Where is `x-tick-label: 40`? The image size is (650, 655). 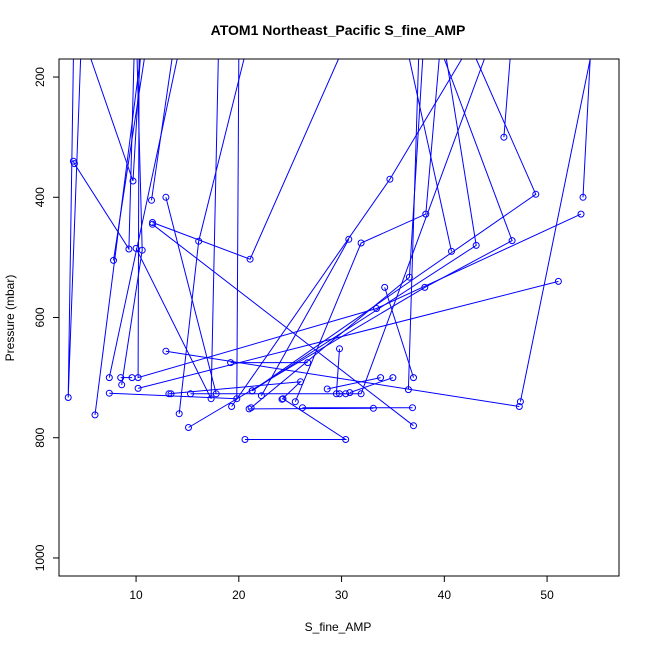
x-tick-label: 40 is located at coordinates (445, 595).